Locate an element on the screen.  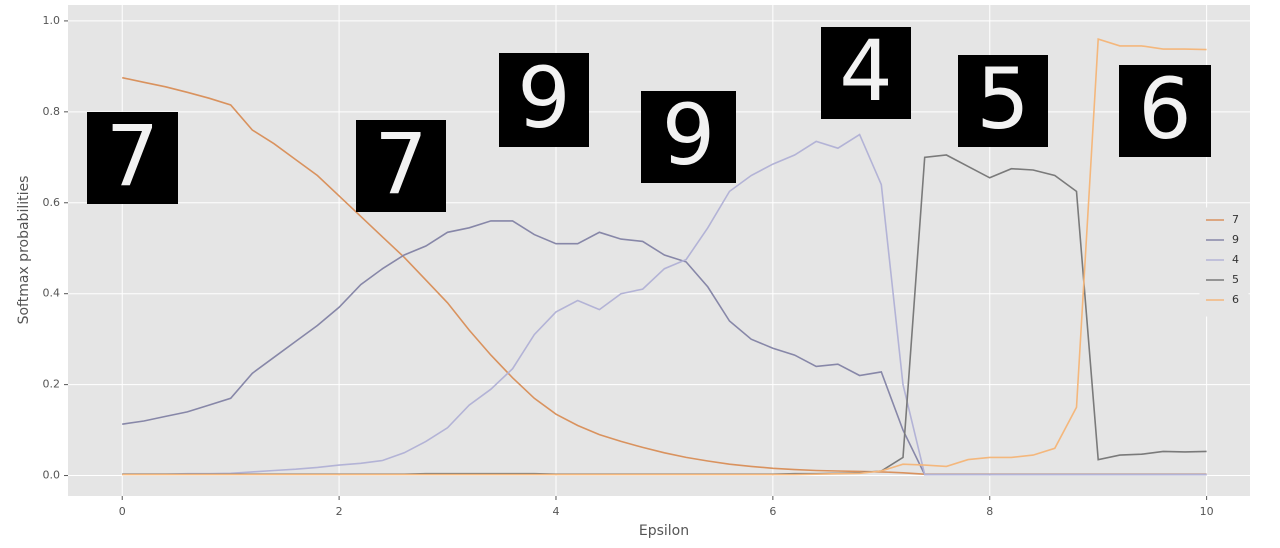
digit-glyph: 5 is located at coordinates (1002, 99).